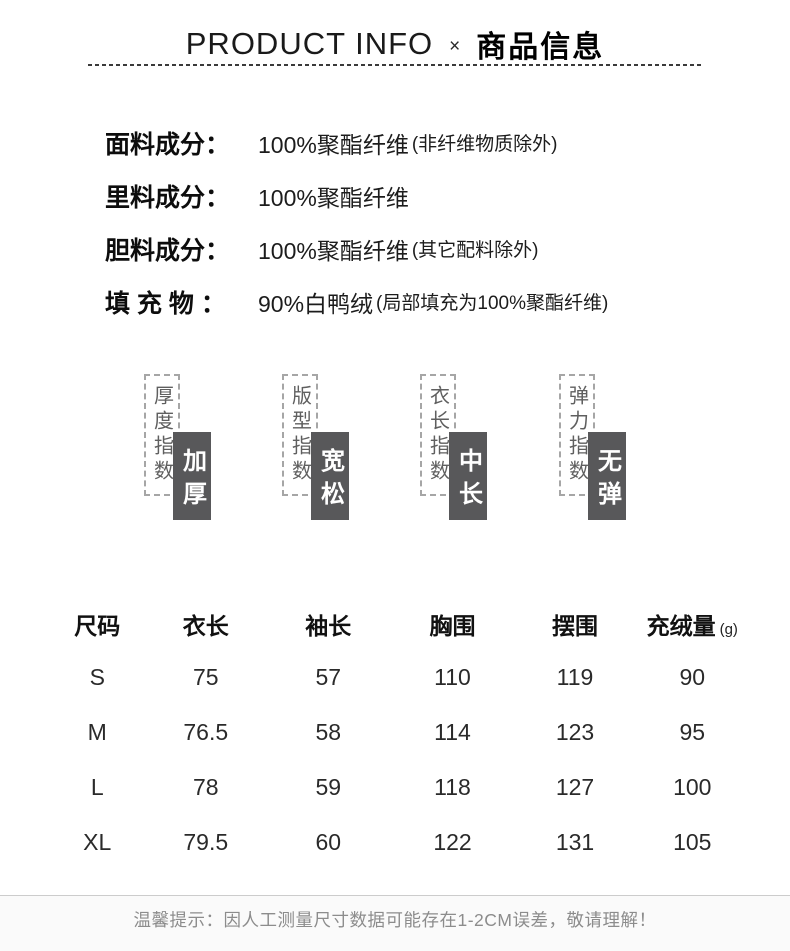  What do you see at coordinates (205, 677) in the screenshot?
I see `cell-garment-length: 75` at bounding box center [205, 677].